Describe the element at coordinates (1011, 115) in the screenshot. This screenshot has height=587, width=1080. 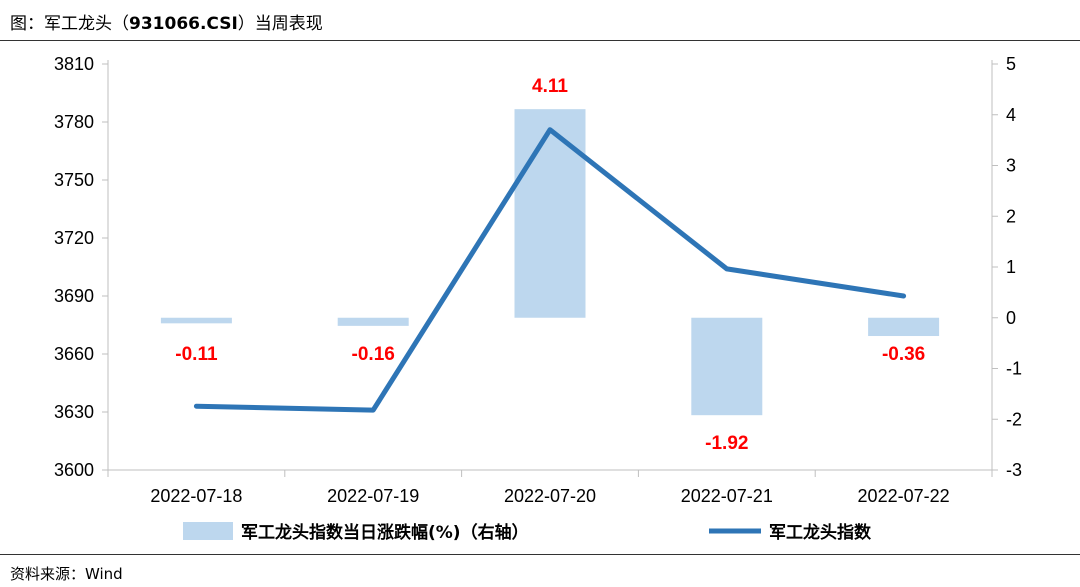
I see `right-tick-label: 4` at that location.